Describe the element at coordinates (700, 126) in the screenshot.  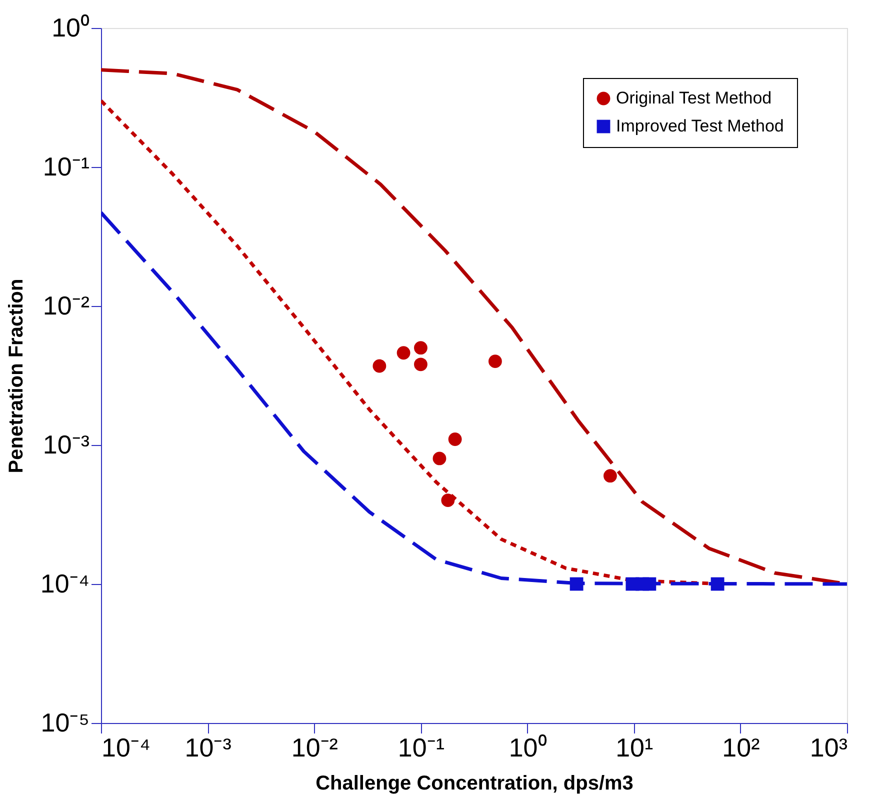
I see `legend-label: Improved Test Method` at that location.